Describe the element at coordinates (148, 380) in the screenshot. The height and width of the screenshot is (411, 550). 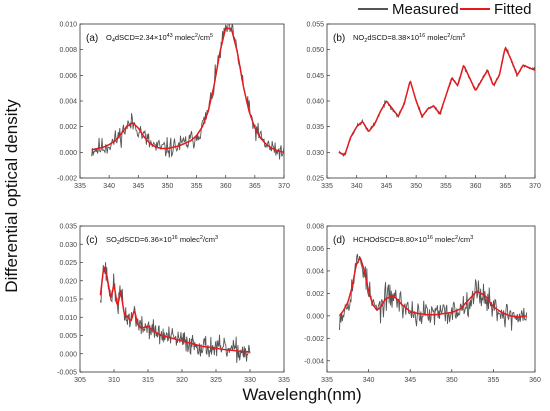
I see `x-tick-label: 315` at that location.